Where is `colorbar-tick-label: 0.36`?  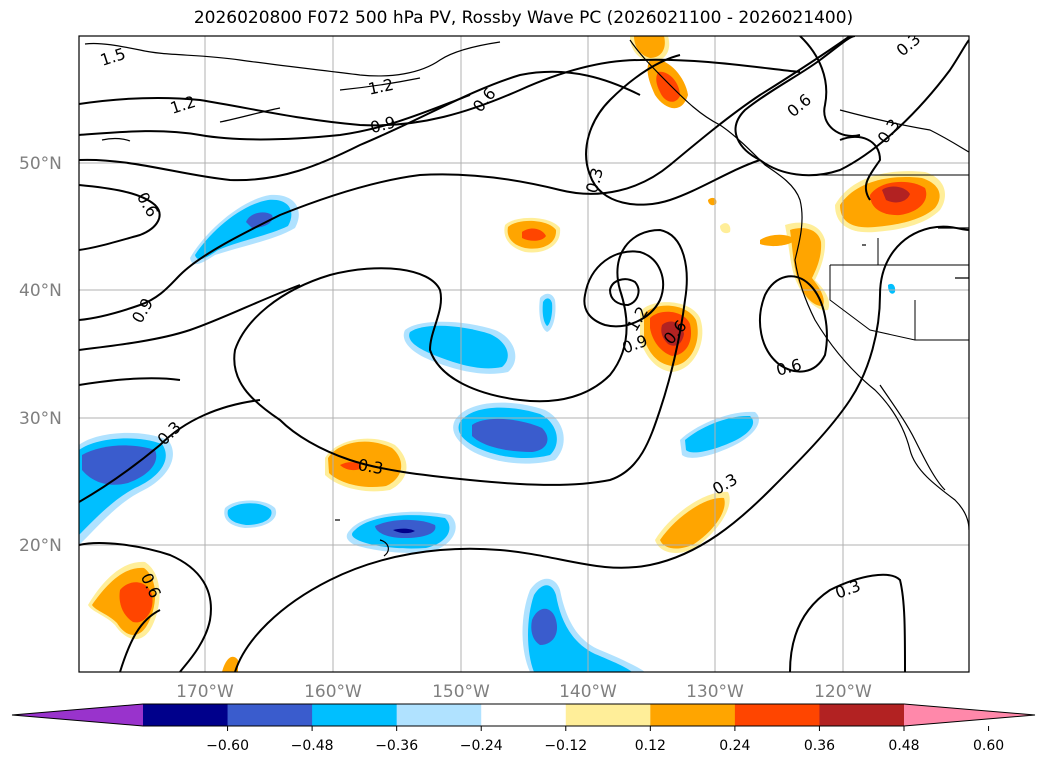 colorbar-tick-label: 0.36 is located at coordinates (819, 746).